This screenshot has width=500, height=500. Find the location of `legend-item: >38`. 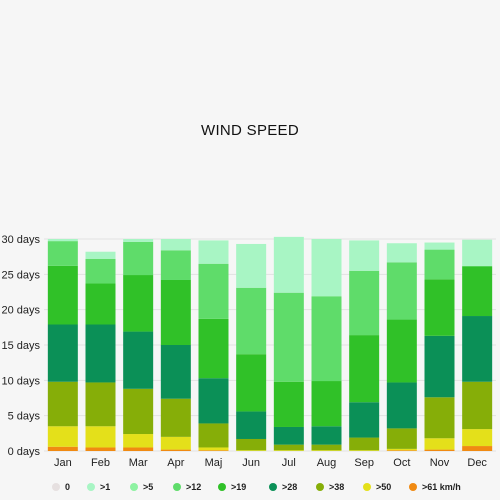

legend-item: >38 is located at coordinates (330, 487).